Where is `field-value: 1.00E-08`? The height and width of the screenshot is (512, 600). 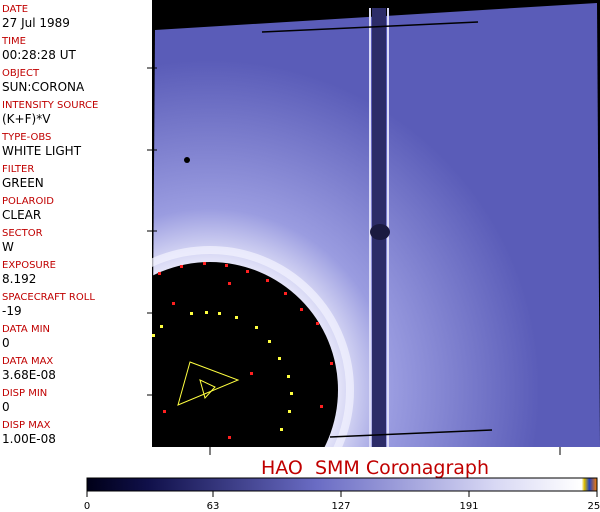 field-value: 1.00E-08 is located at coordinates (29, 439).